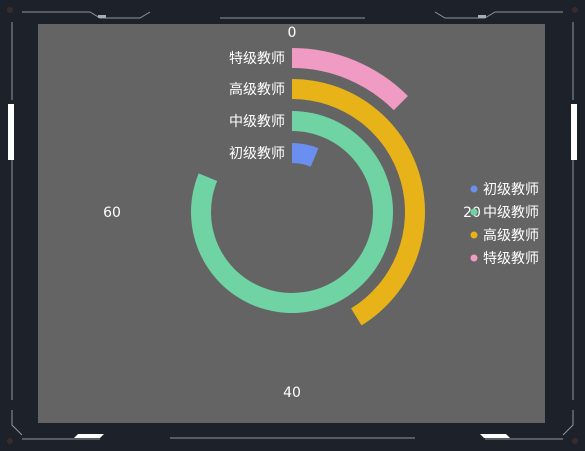  What do you see at coordinates (257, 89) in the screenshot?
I see `category-label-senior: 高级教师` at bounding box center [257, 89].